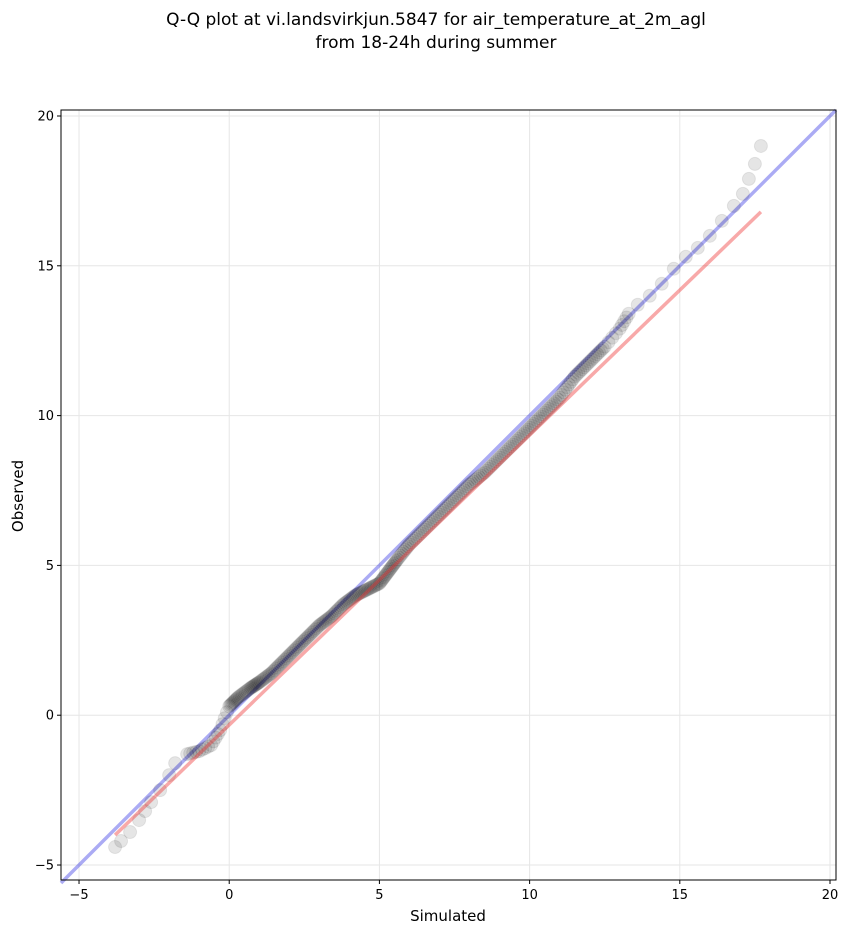  What do you see at coordinates (50, 566) in the screenshot?
I see `y-tick-label: 5` at bounding box center [50, 566].